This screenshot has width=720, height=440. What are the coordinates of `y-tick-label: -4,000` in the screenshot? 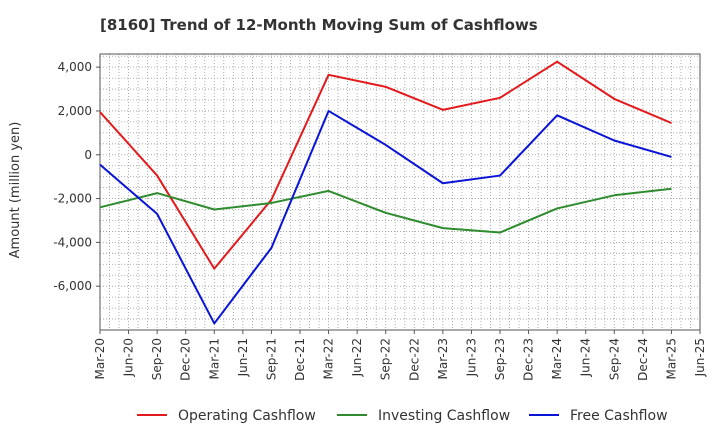 It's located at (72, 242).